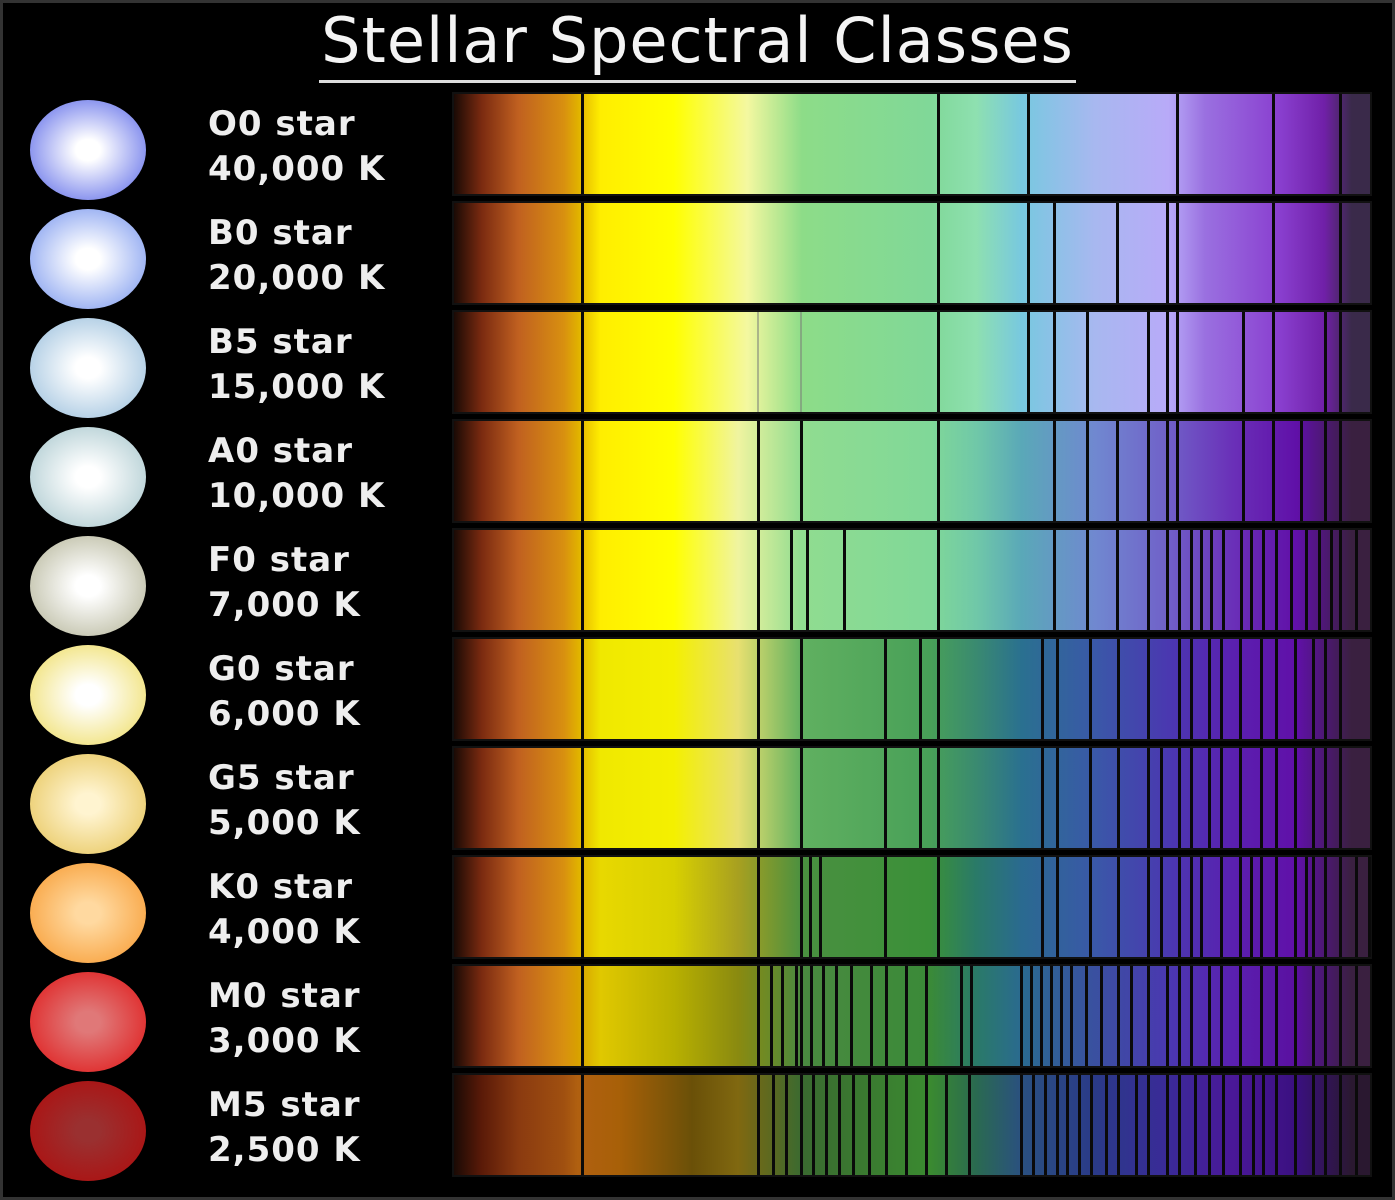  What do you see at coordinates (284, 801) in the screenshot?
I see `star-label: G5 star 5,000 K` at bounding box center [284, 801].